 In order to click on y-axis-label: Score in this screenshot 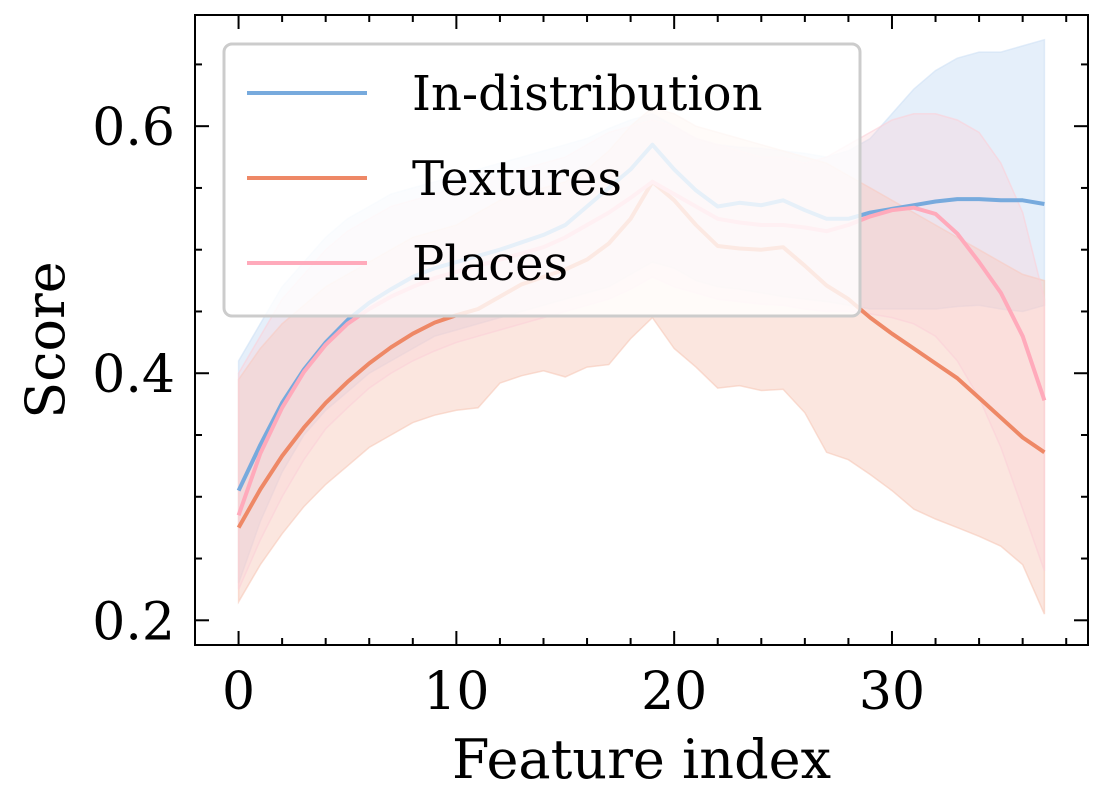, I will do `click(45, 340)`.